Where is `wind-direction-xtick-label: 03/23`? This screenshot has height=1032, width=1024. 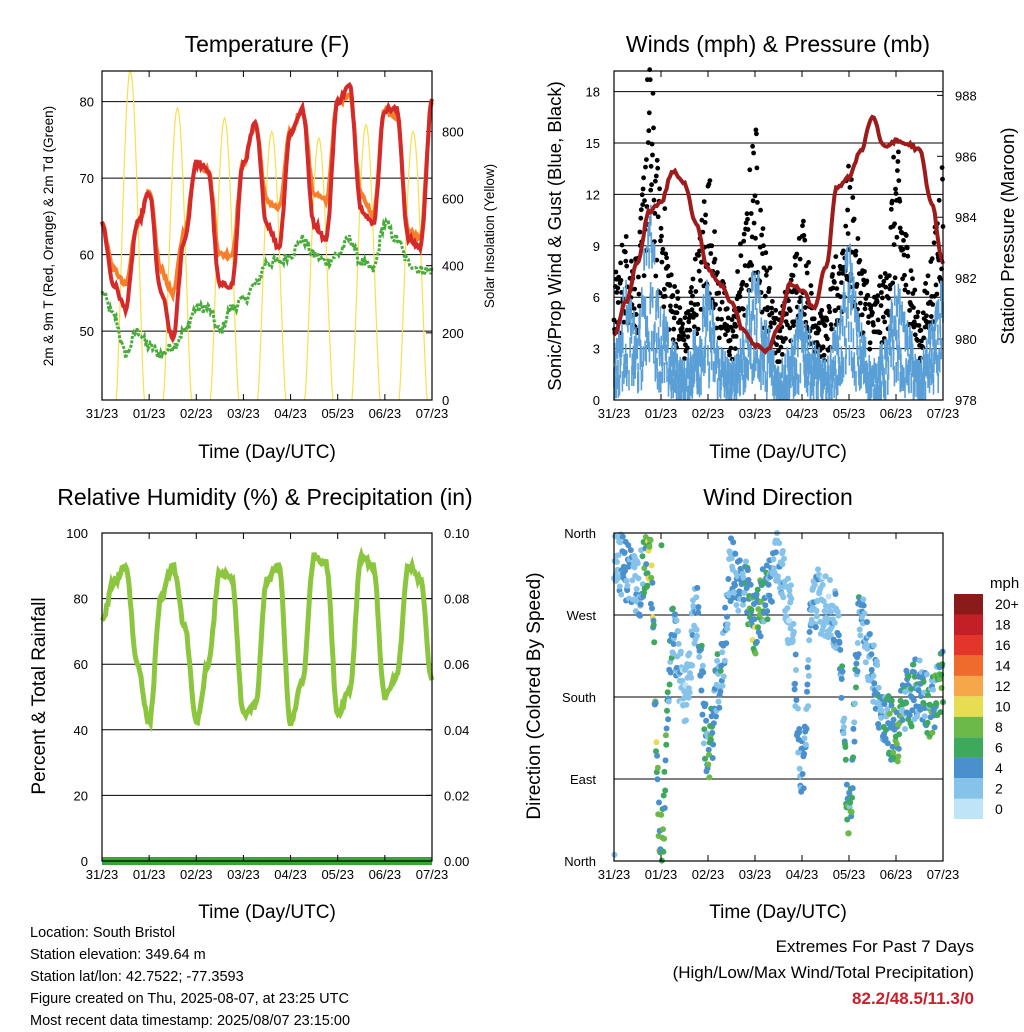
wind-direction-xtick-label: 03/23 is located at coordinates (755, 874).